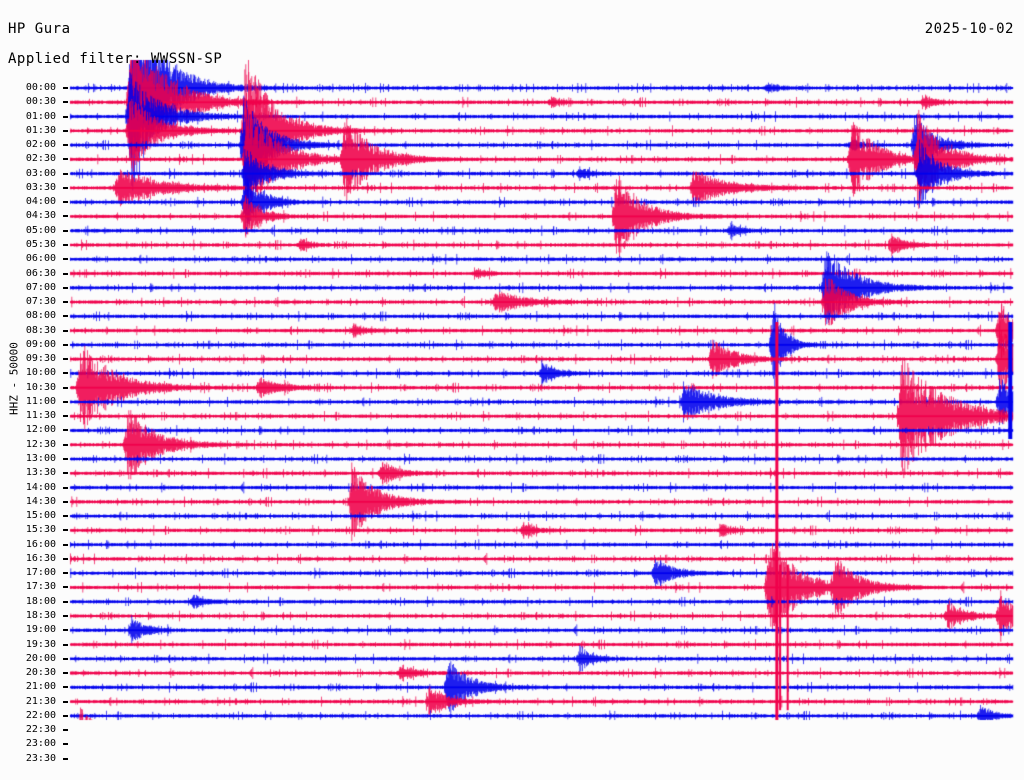  I want to click on time-label: 14:30, so click(40, 501).